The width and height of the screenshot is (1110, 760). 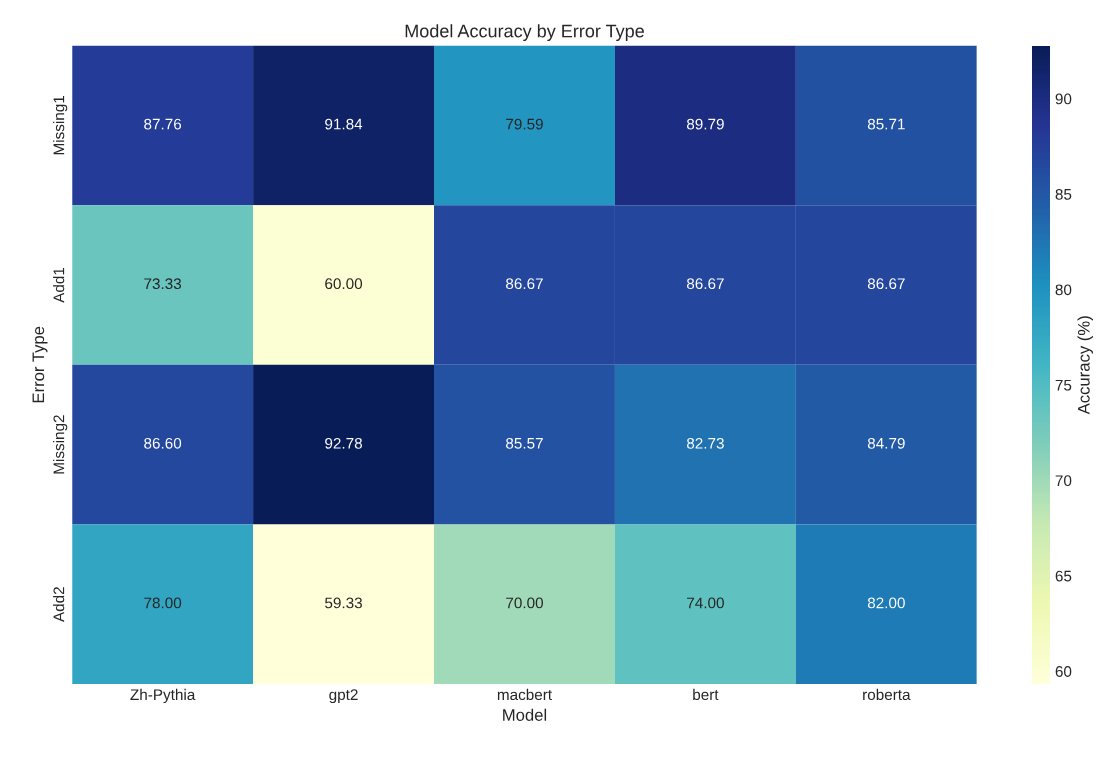 What do you see at coordinates (163, 443) in the screenshot?
I see `data-label: 86.60` at bounding box center [163, 443].